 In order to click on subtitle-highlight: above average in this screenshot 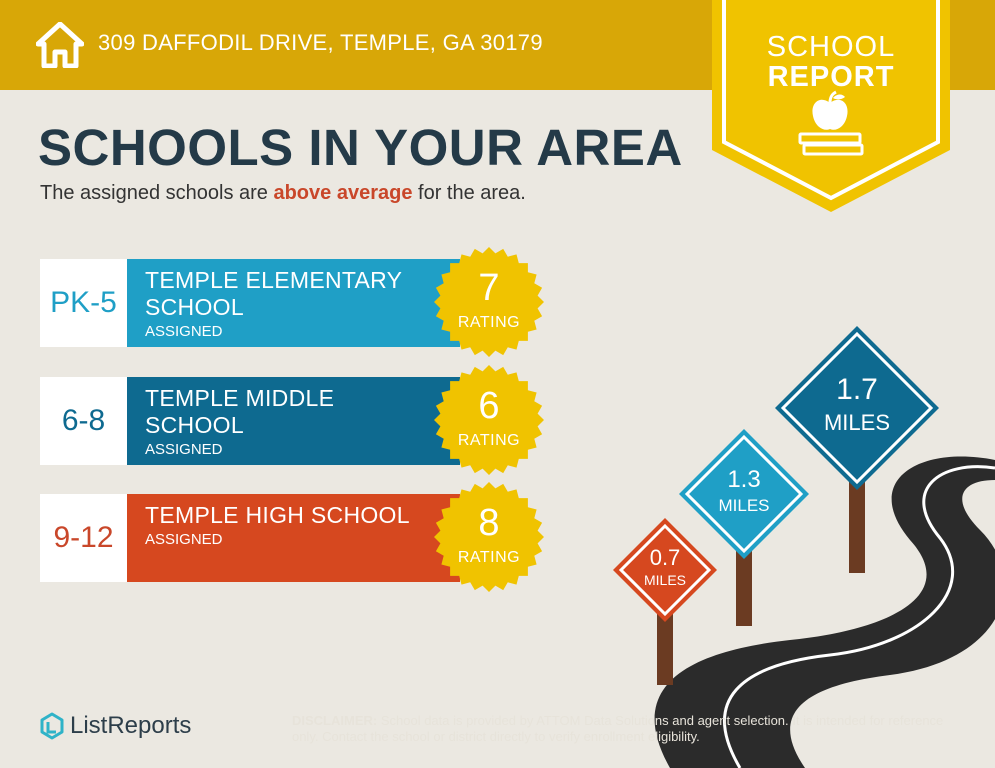, I will do `click(343, 193)`.